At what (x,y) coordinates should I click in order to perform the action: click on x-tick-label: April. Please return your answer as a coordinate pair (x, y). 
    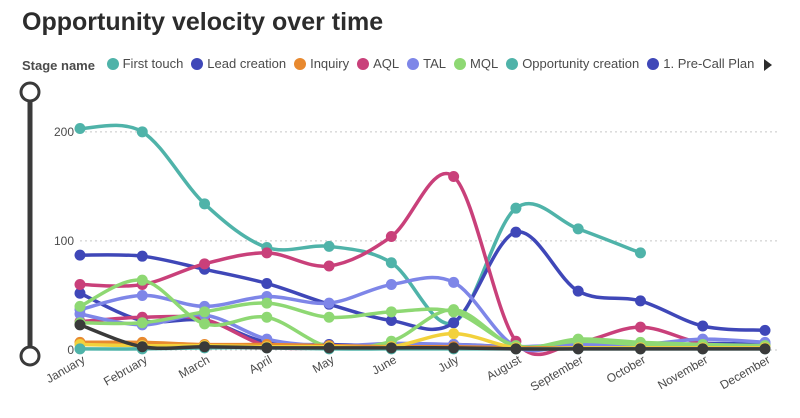
    Looking at the image, I should click on (261, 364).